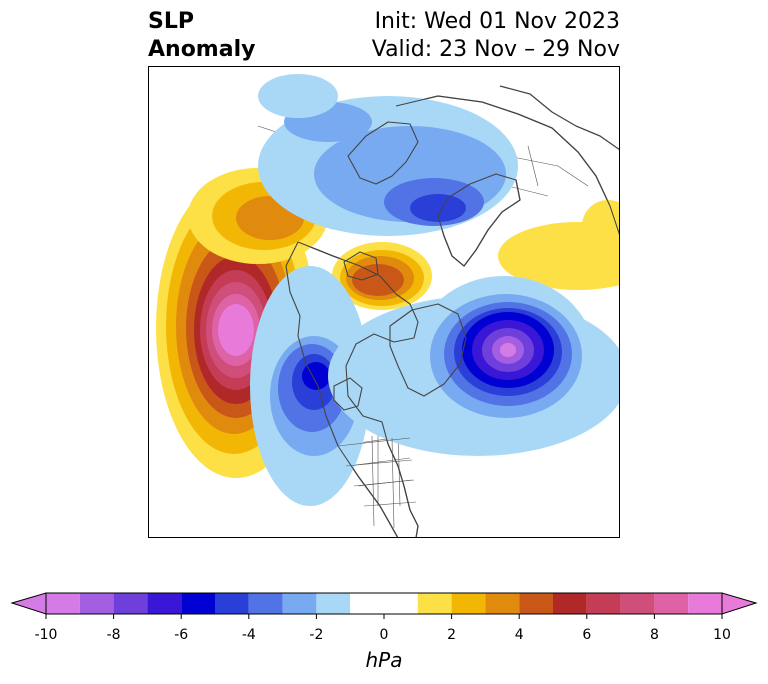 The width and height of the screenshot is (768, 684). Describe the element at coordinates (114, 635) in the screenshot. I see `colorbar-tick-label: -8` at that location.